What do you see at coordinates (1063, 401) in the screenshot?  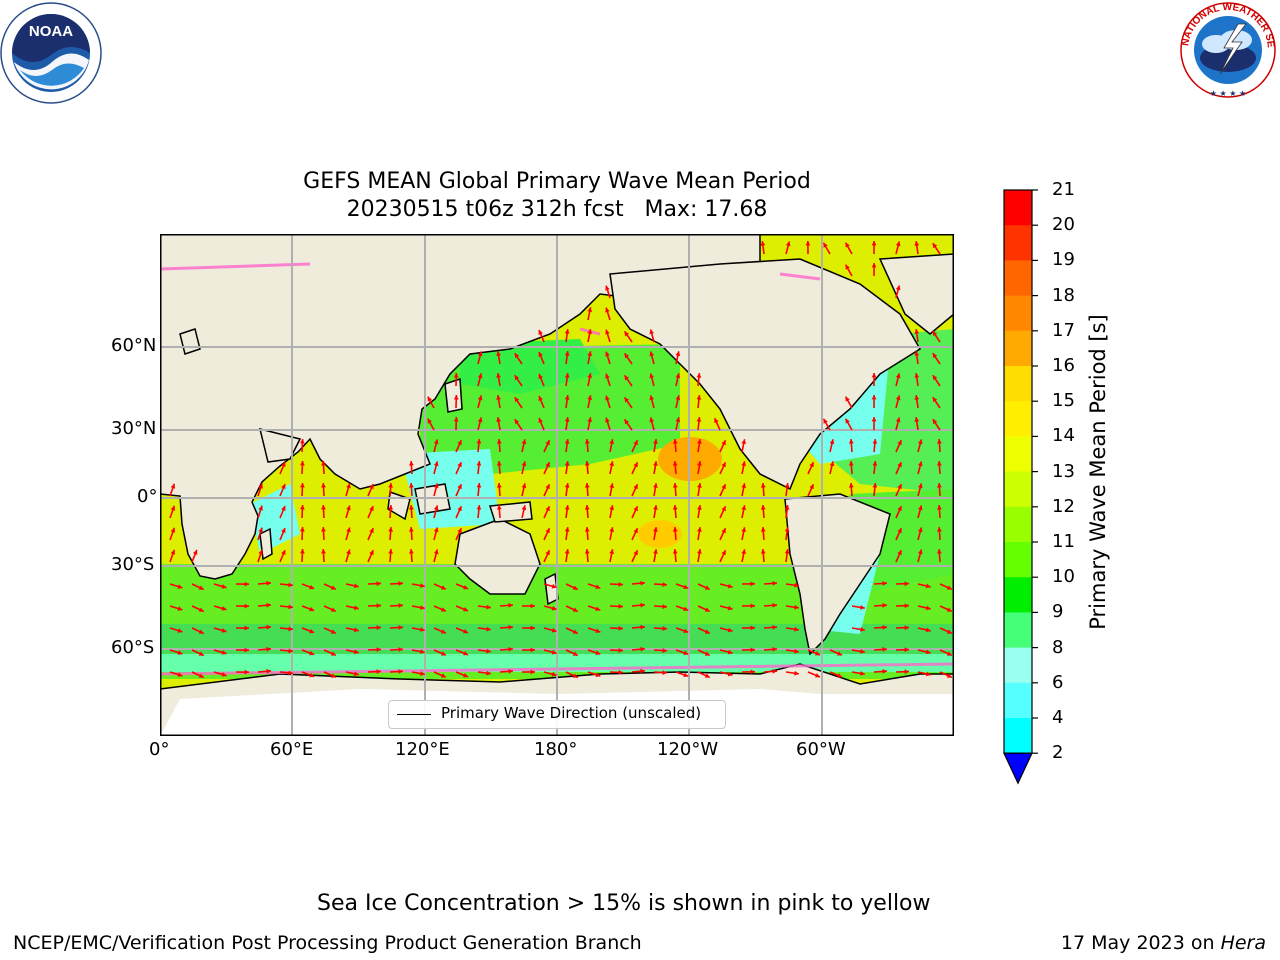 I see `colorbar-tick-label: 15` at bounding box center [1063, 401].